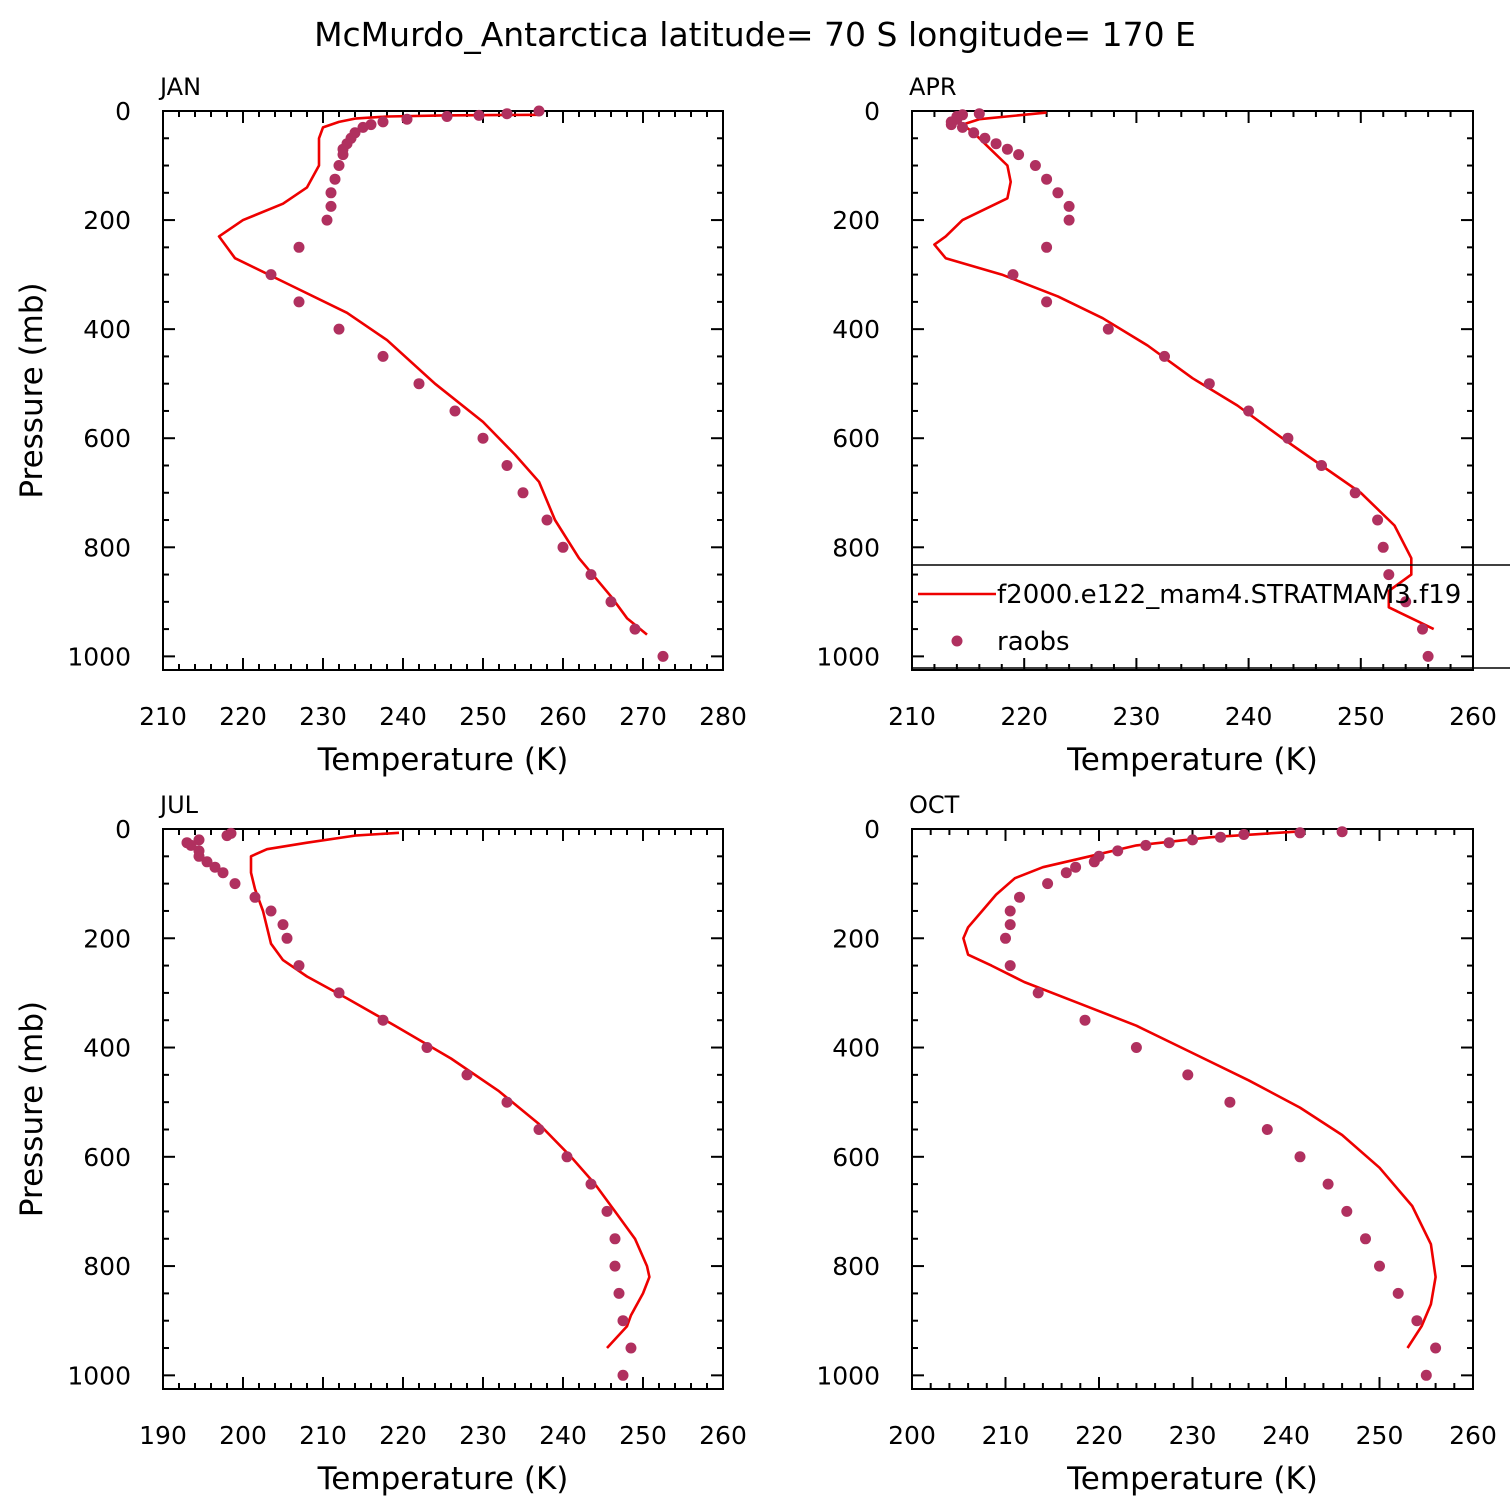  I want to click on legend-entry-label: raobs, so click(1033, 642).